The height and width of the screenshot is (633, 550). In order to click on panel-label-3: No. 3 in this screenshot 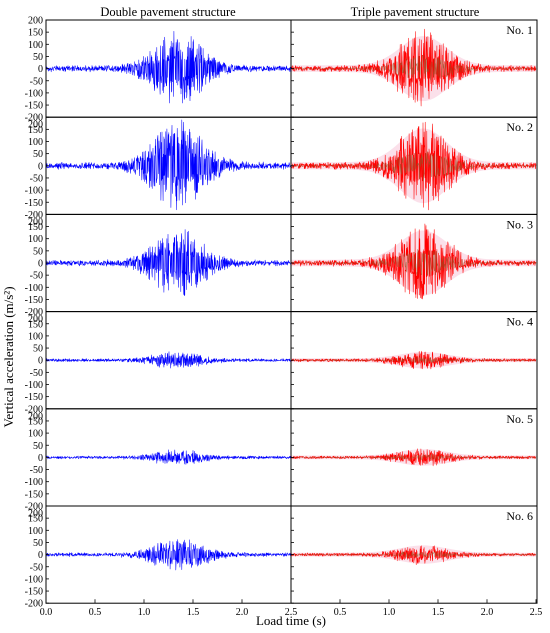, I will do `click(519, 224)`.